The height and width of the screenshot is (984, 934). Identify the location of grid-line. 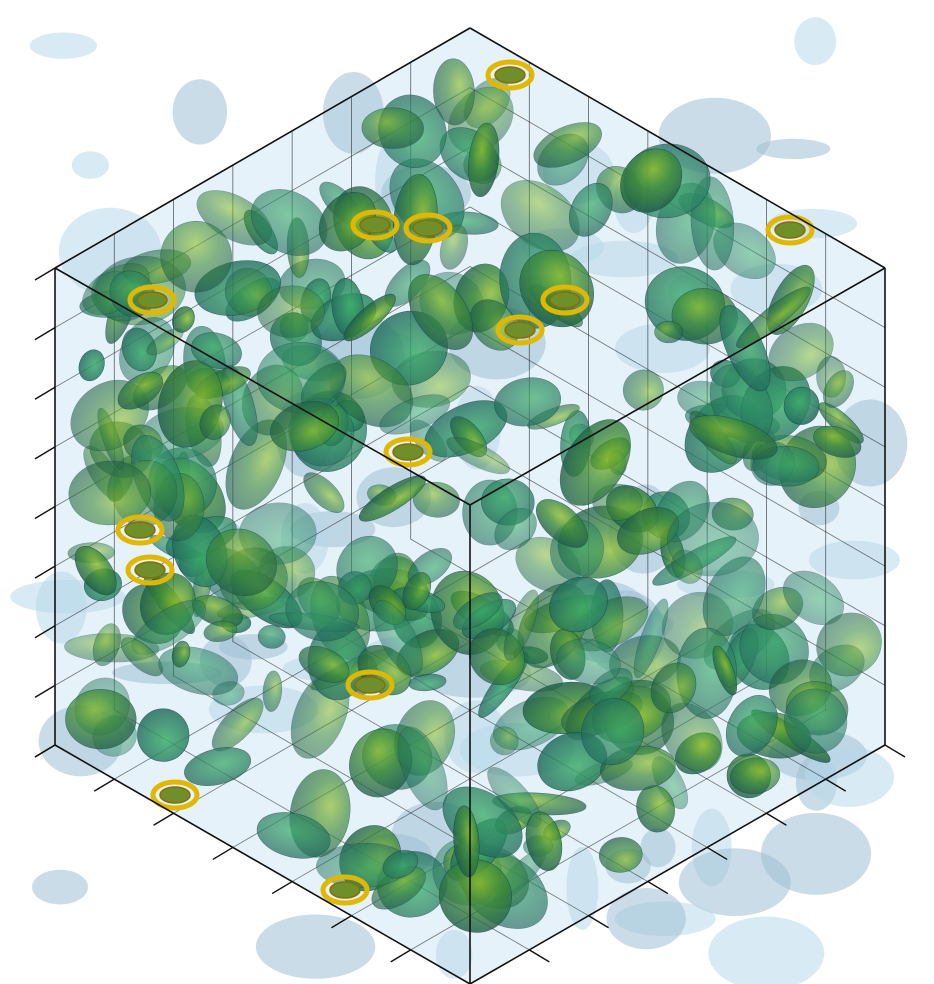
(677, 446).